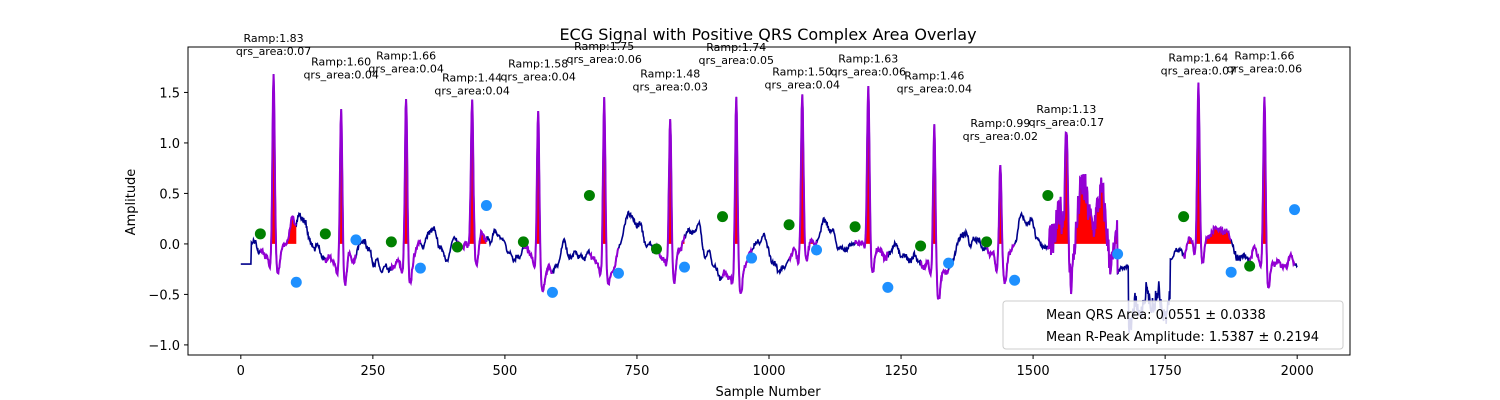  I want to click on peak-area-label-3: qrs_area:0.04, so click(405, 68).